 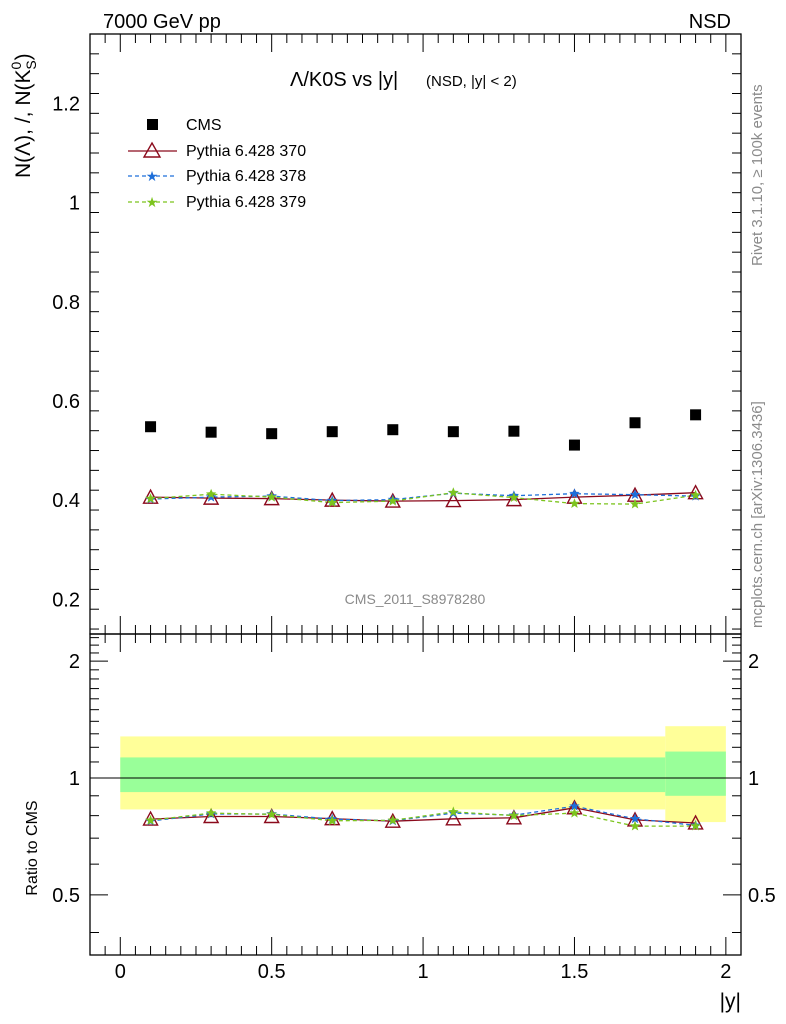 What do you see at coordinates (757, 175) in the screenshot?
I see `rivet-credit: Rivet 3.1.10, ≥ 100k events` at bounding box center [757, 175].